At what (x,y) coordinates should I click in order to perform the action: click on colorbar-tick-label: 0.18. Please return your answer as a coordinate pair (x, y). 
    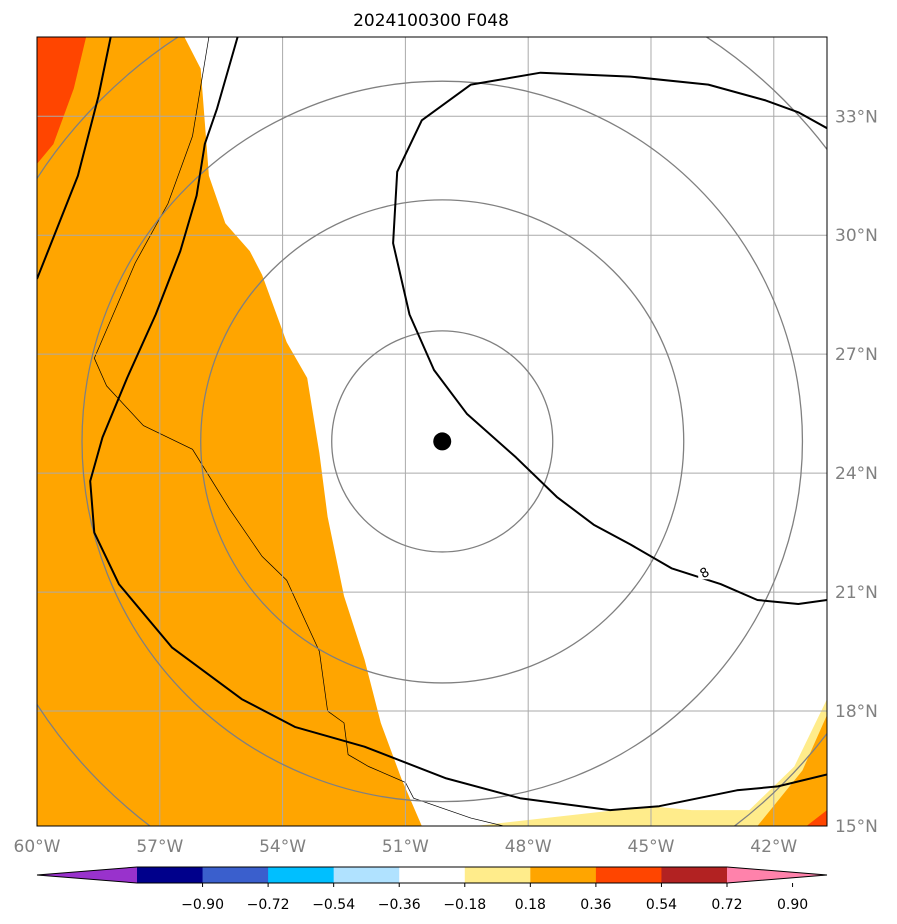
    Looking at the image, I should click on (530, 905).